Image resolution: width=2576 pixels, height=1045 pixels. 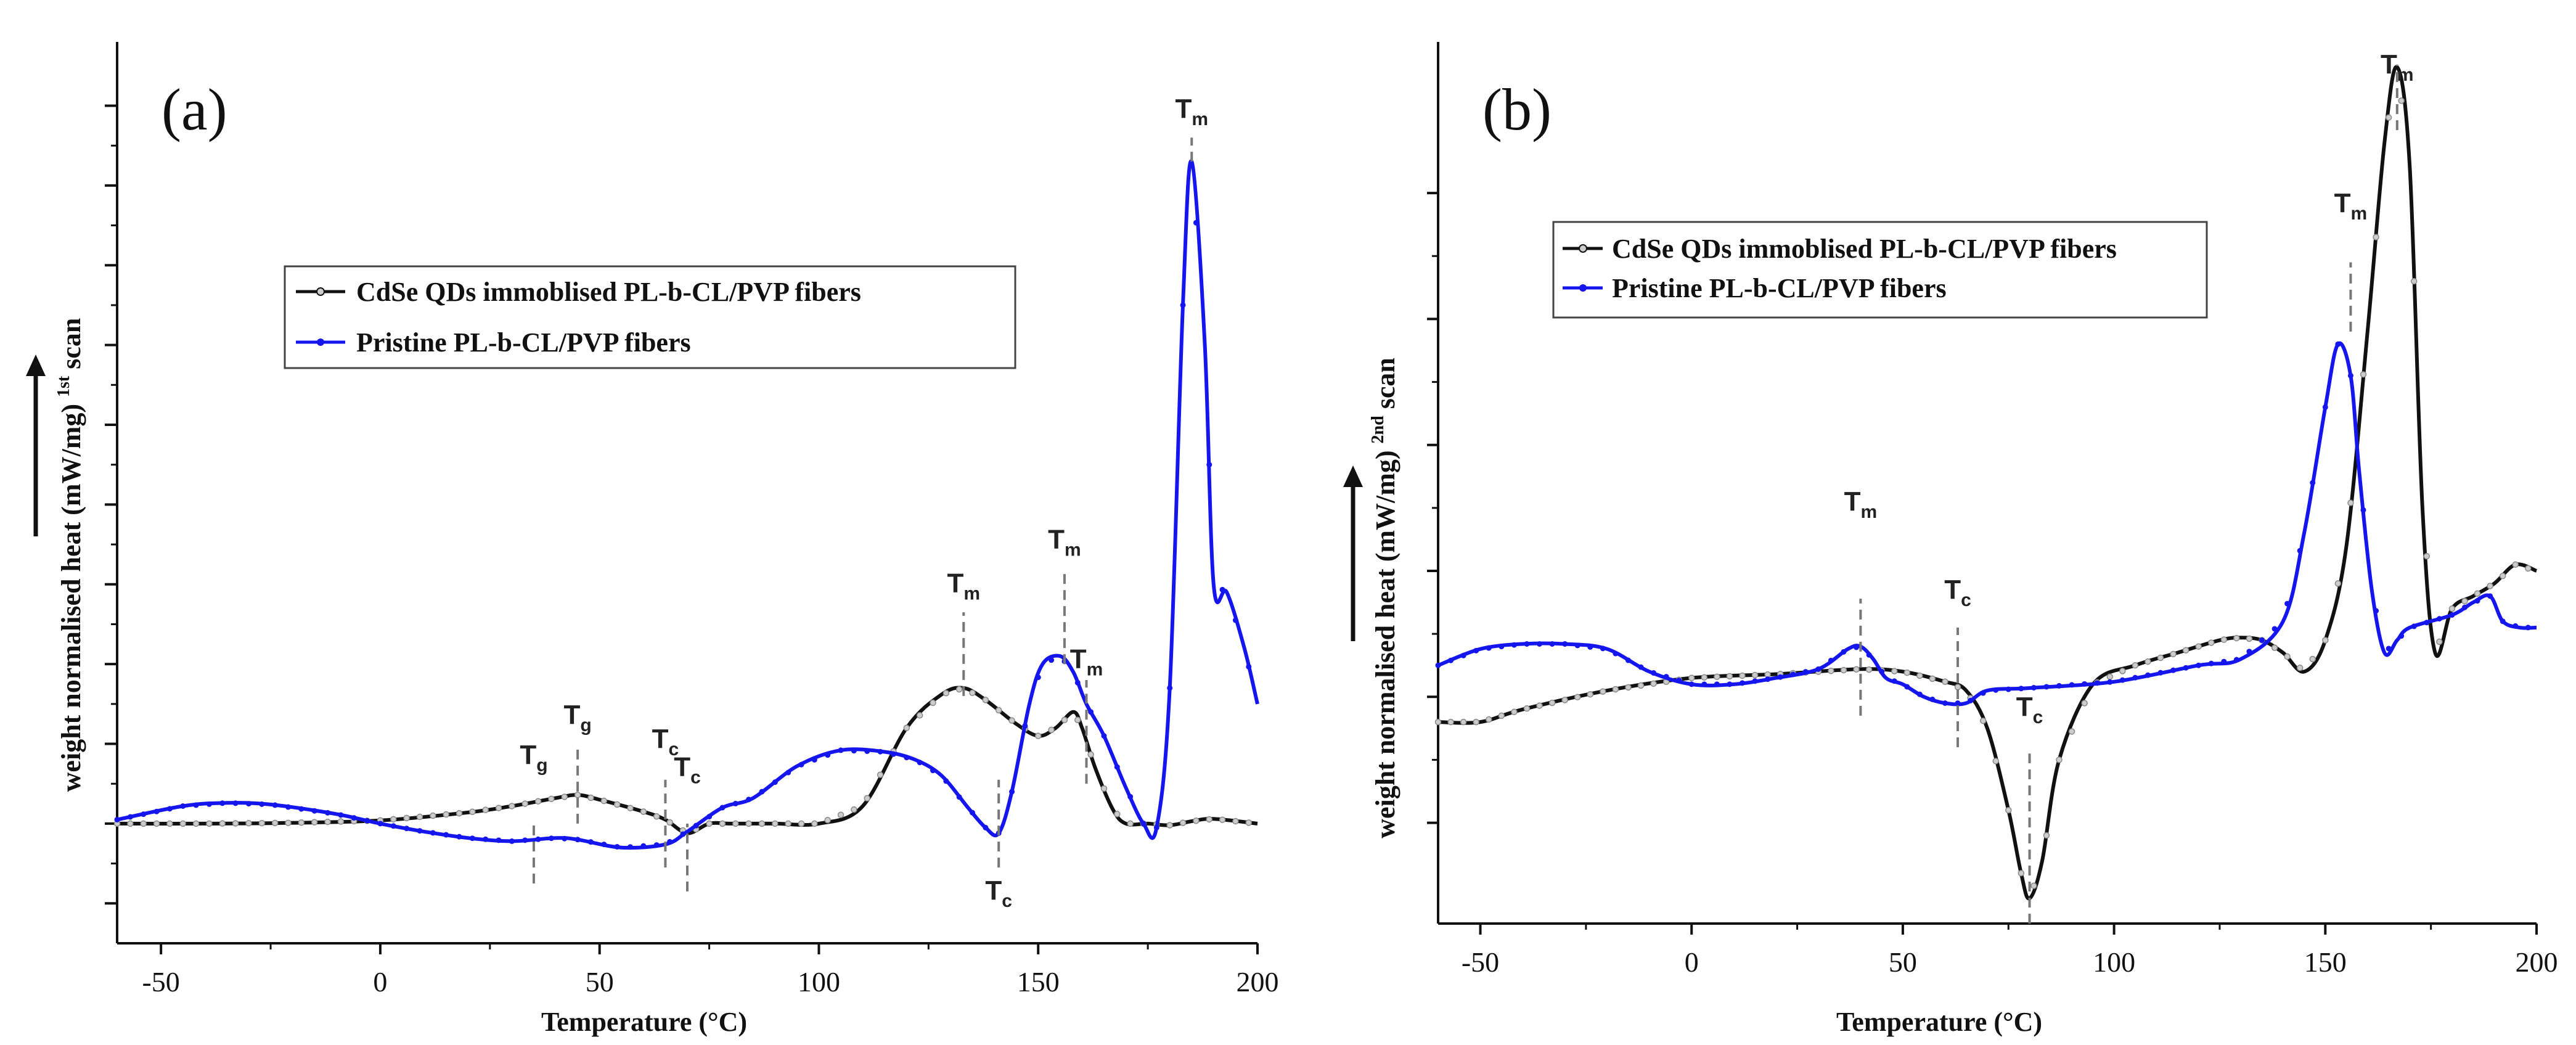 I want to click on panel-a-label: (a), so click(x=194, y=109).